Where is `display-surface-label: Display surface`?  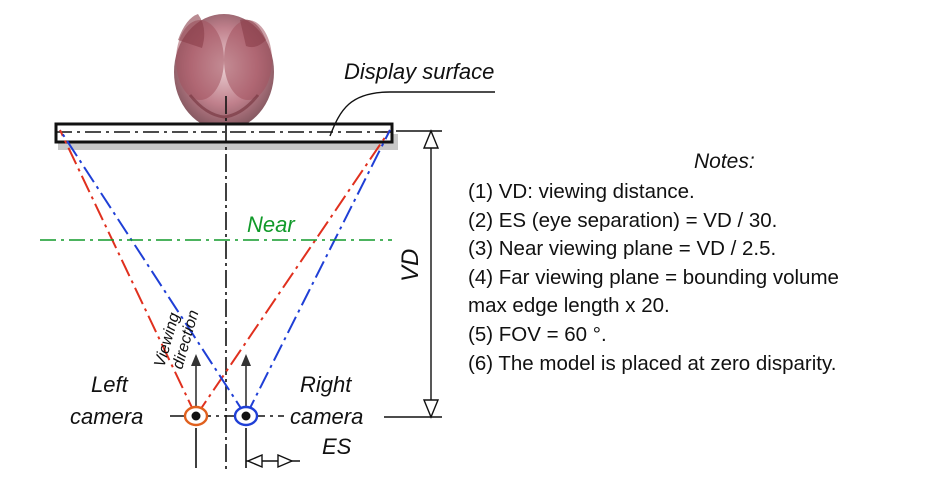 display-surface-label: Display surface is located at coordinates (419, 71).